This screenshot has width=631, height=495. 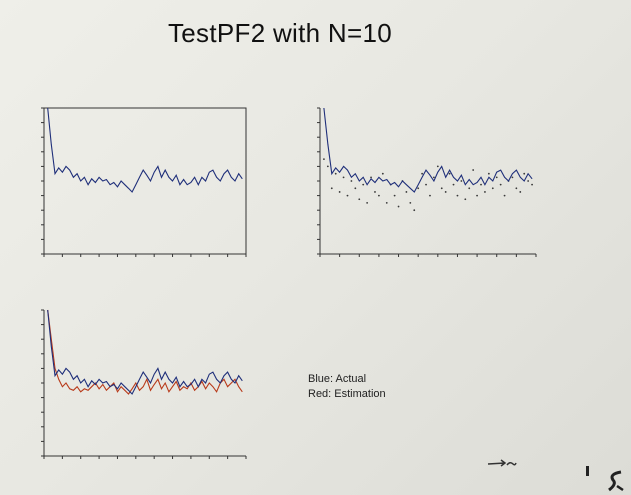 I want to click on tick-mark, so click(x=587, y=471).